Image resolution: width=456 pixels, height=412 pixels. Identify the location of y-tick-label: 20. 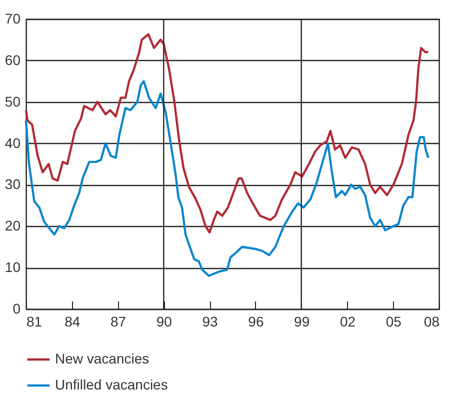
(12, 226).